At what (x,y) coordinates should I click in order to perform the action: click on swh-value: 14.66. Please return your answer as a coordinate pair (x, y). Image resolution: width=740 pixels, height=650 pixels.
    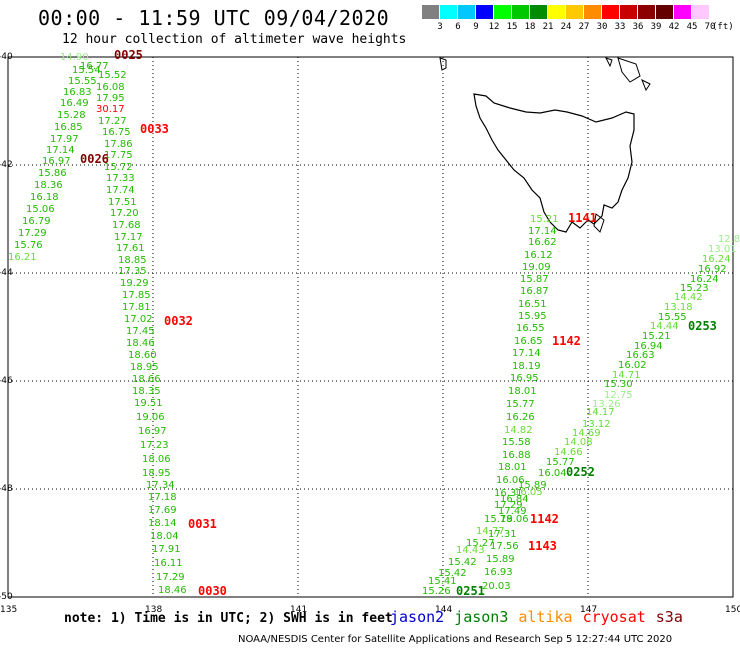
    Looking at the image, I should click on (568, 452).